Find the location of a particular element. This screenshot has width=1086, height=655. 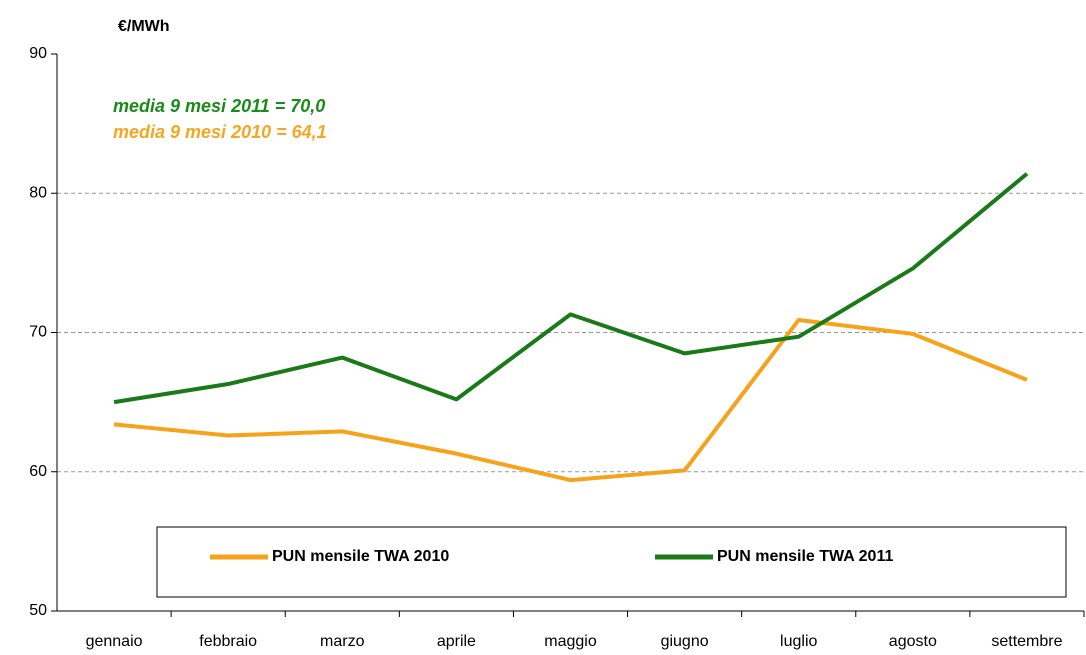

y-tick-label: 60 is located at coordinates (38, 471).